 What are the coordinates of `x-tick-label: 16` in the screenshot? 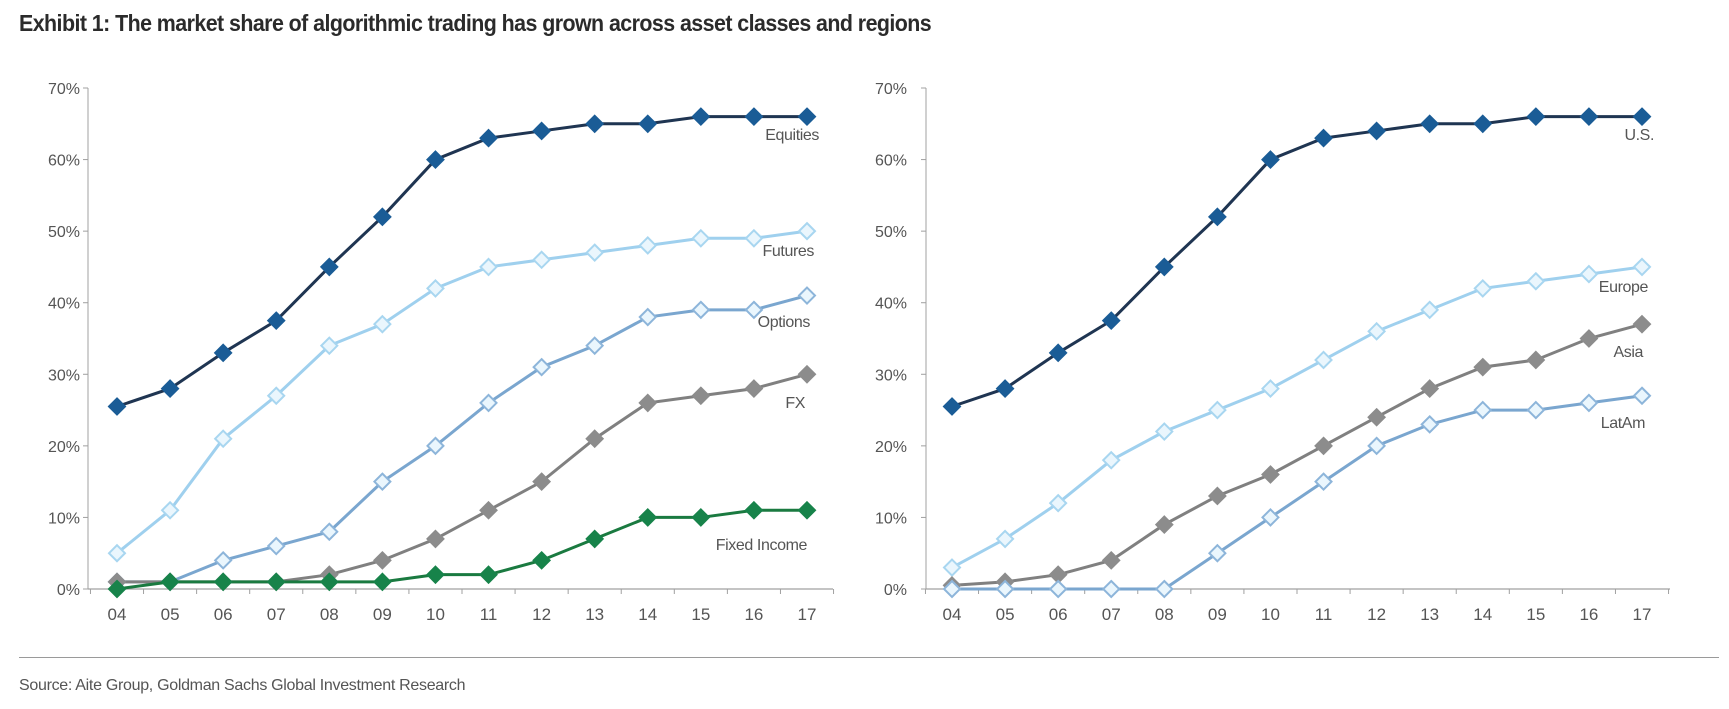 It's located at (753, 614).